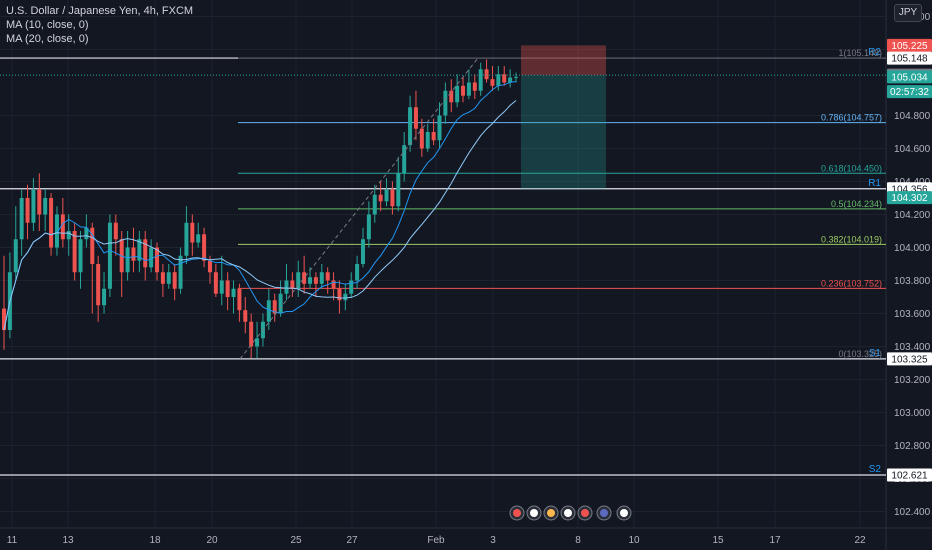 This screenshot has height=550, width=932. Describe the element at coordinates (563, 60) in the screenshot. I see `position-stop-zone` at that location.